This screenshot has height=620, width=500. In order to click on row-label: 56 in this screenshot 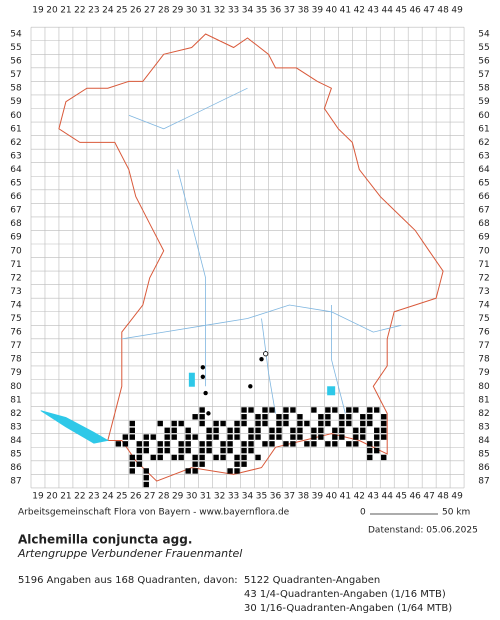, I will do `click(484, 62)`.